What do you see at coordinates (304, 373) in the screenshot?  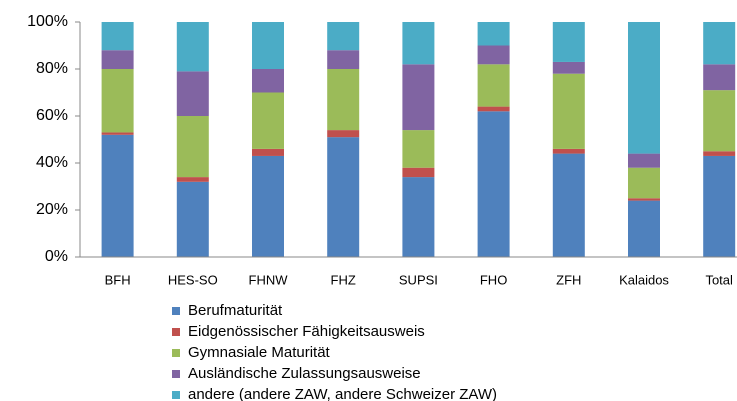 I see `legend-label: Ausländische Zulassungsausweise` at bounding box center [304, 373].